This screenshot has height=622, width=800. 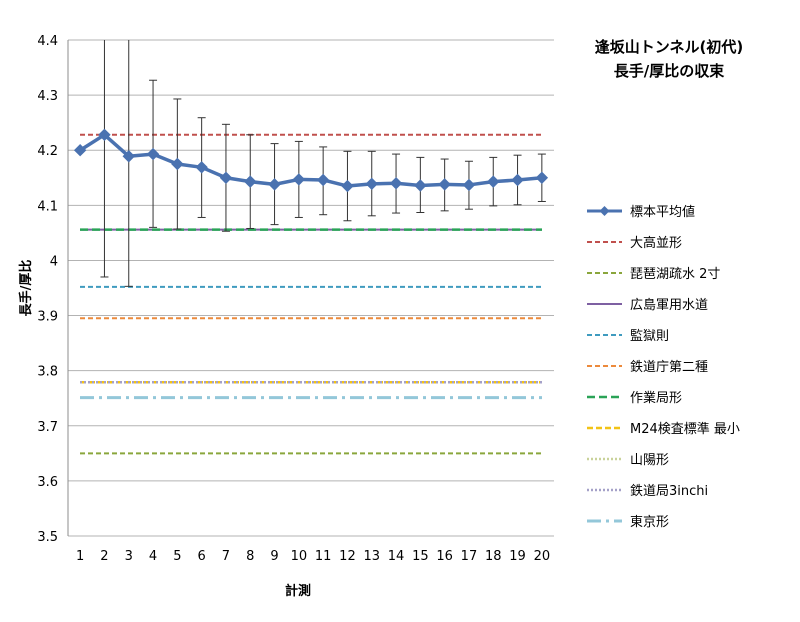 I want to click on x-tick-label: 5, so click(x=177, y=556).